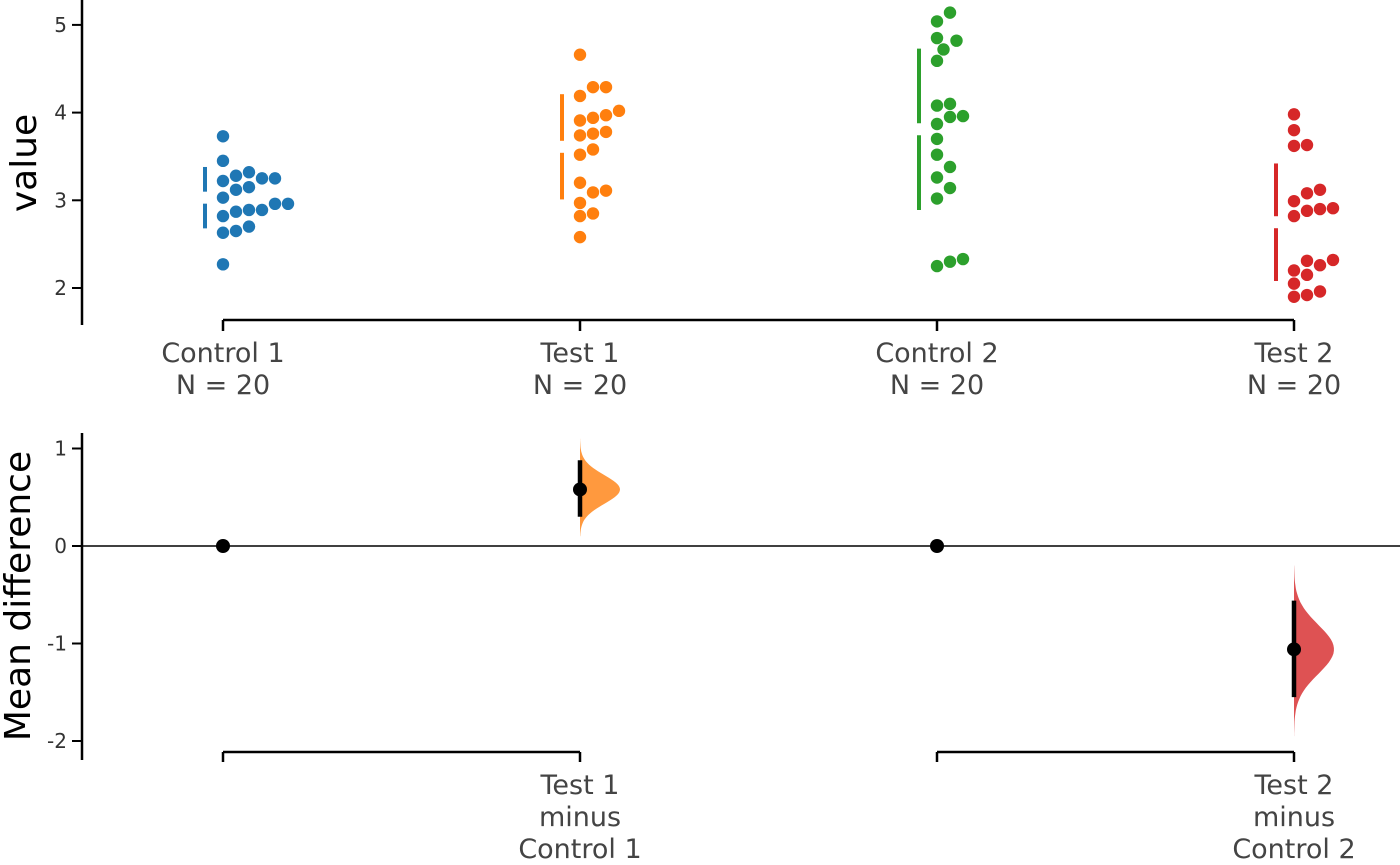  Describe the element at coordinates (19, 596) in the screenshot. I see `bottom-y-axis-label: Mean difference` at that location.